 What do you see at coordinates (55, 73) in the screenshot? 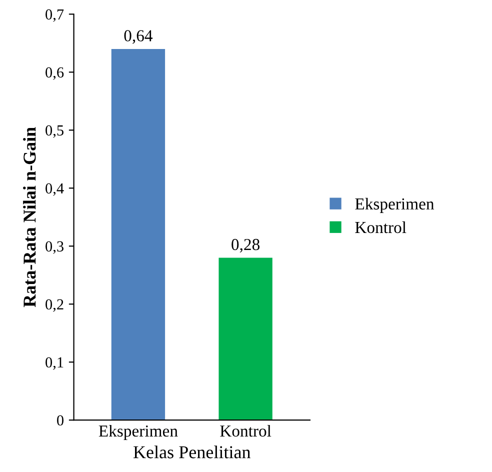
I see `y-tick-label: 0,6` at bounding box center [55, 73].